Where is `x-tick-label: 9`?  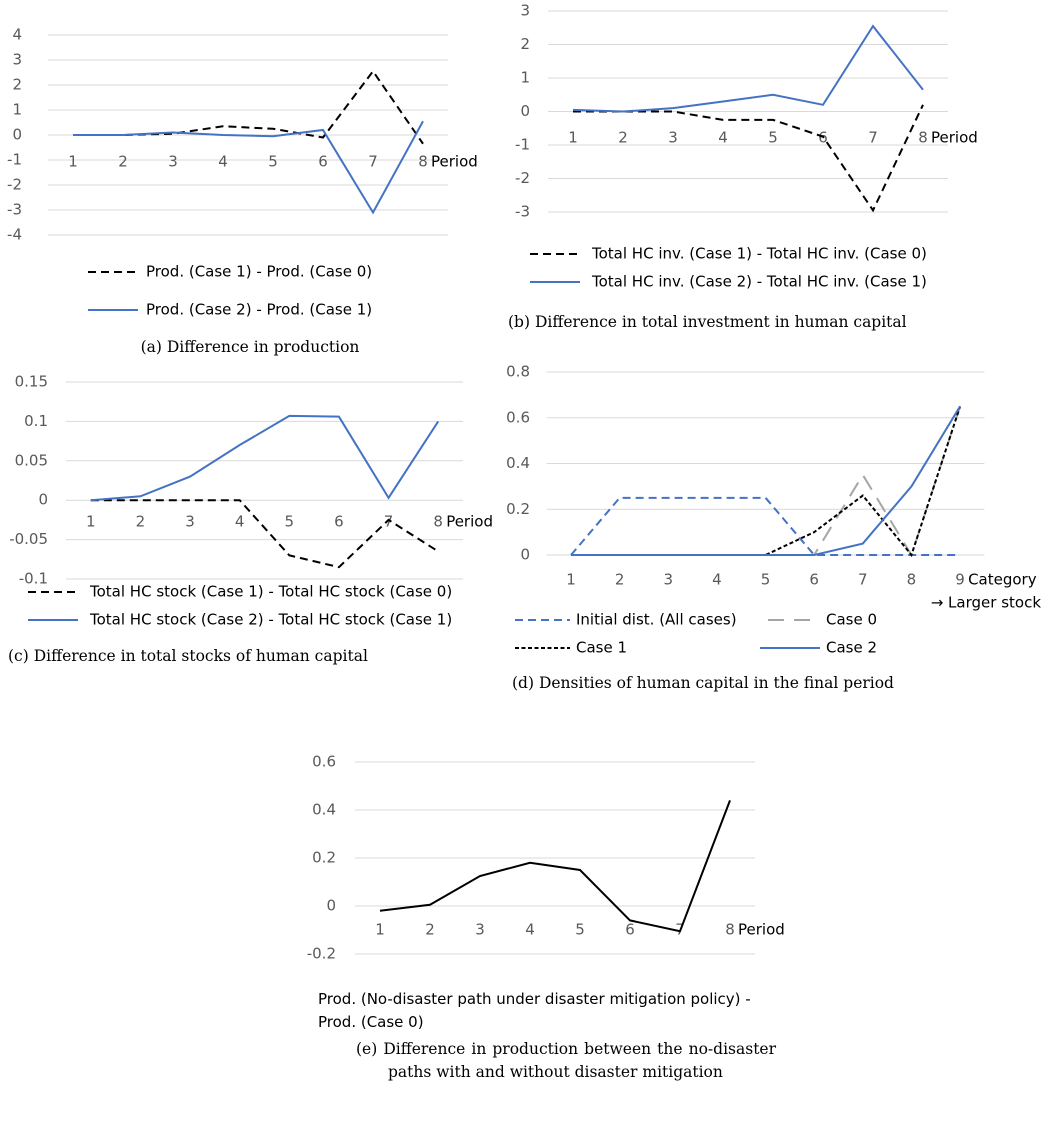 x-tick-label: 9 is located at coordinates (960, 580).